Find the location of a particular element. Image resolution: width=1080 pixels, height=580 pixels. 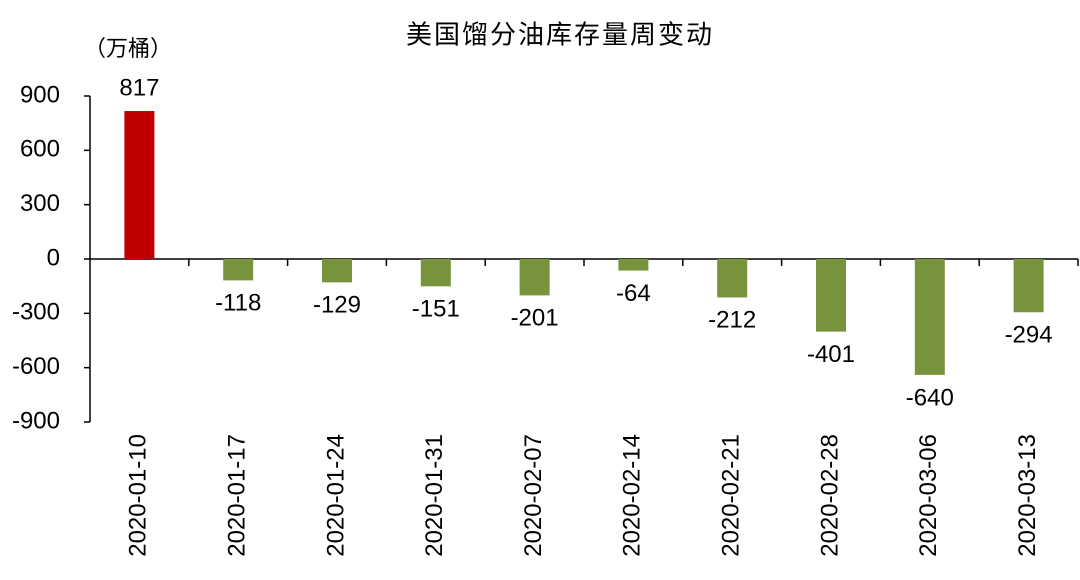

data-label: -401 is located at coordinates (831, 354).